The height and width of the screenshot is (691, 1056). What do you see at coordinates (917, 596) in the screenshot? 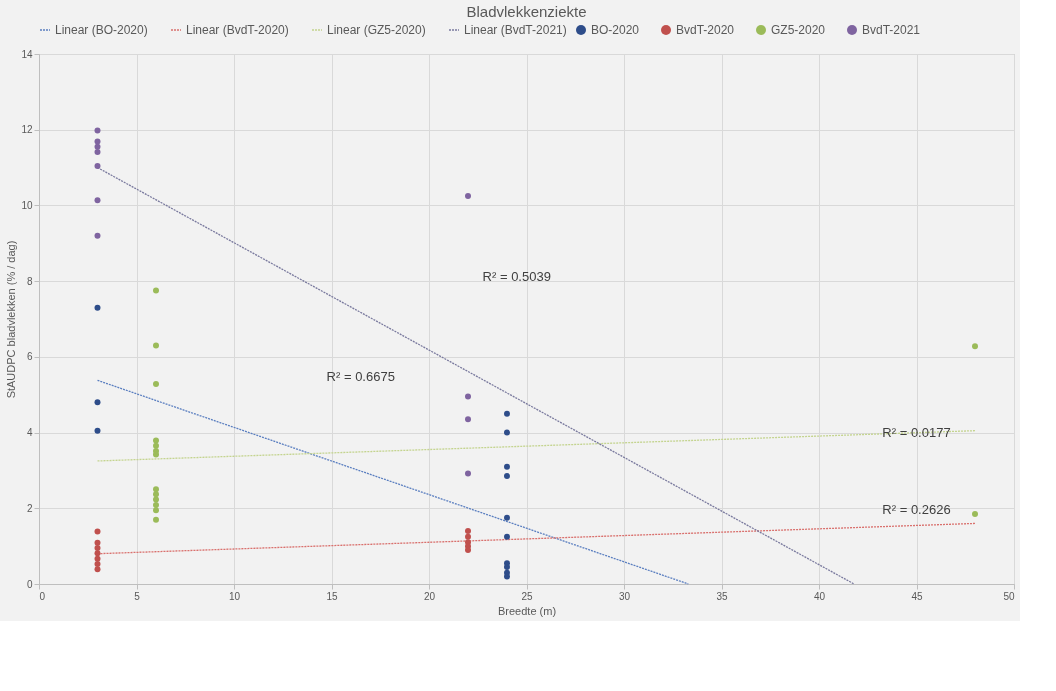
I see `x-tick-label: 45` at bounding box center [917, 596].